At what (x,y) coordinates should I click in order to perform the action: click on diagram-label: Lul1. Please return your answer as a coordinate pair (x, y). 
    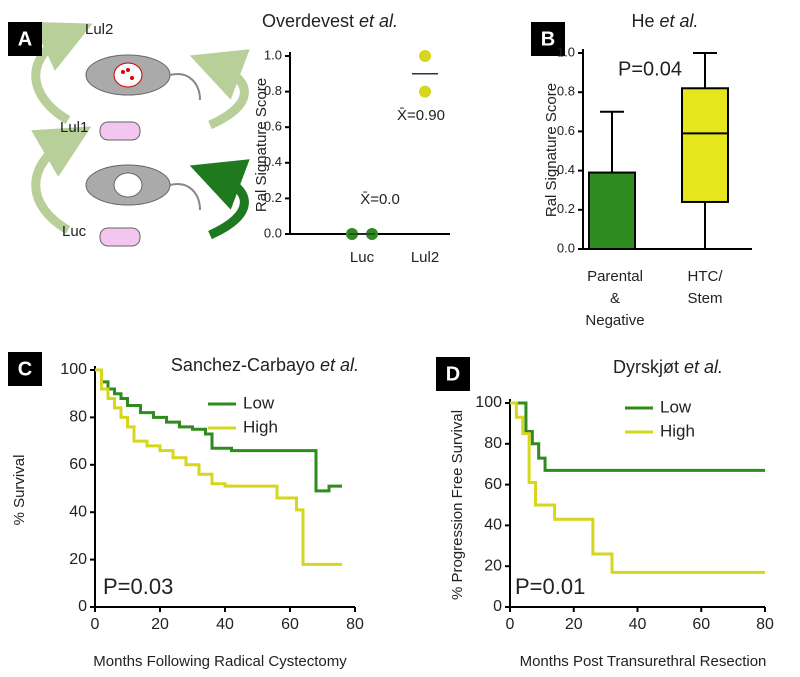
    Looking at the image, I should click on (74, 127).